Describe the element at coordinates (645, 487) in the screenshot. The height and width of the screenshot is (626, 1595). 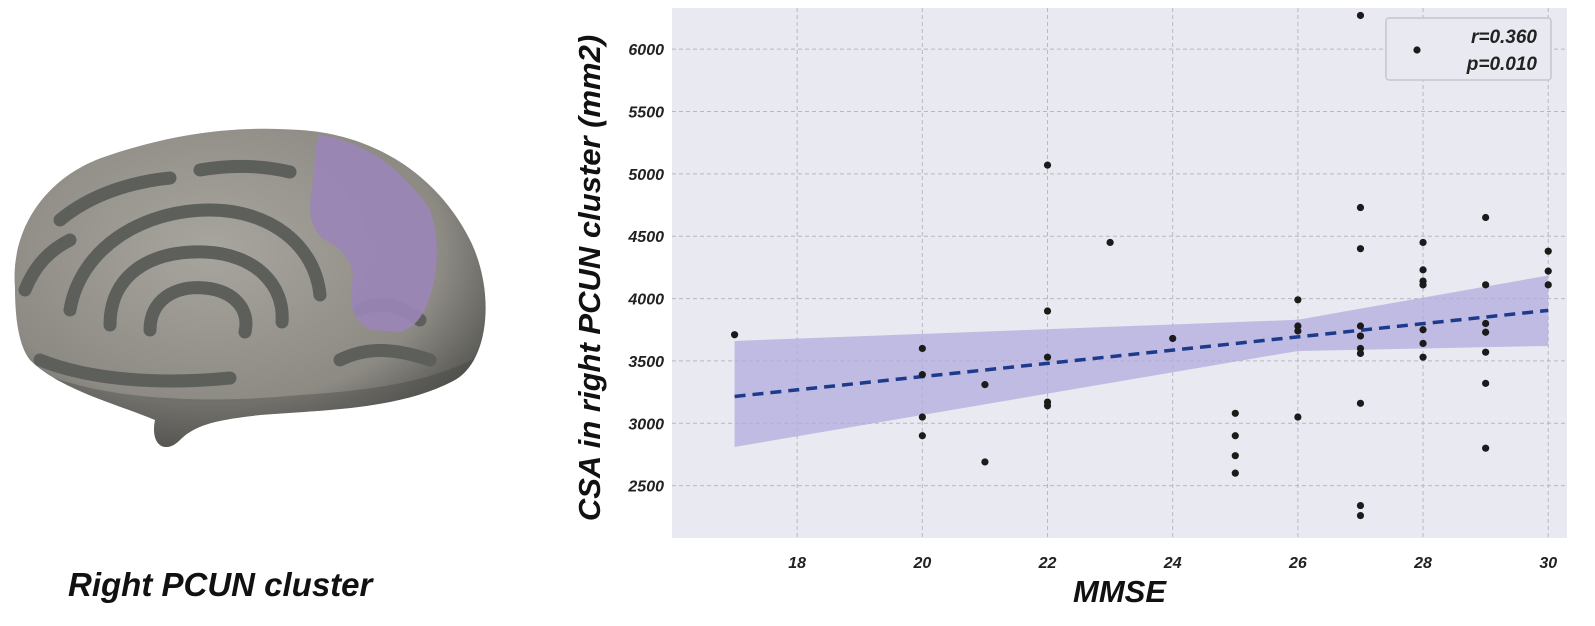
I see `y-tick-label: 2500` at that location.